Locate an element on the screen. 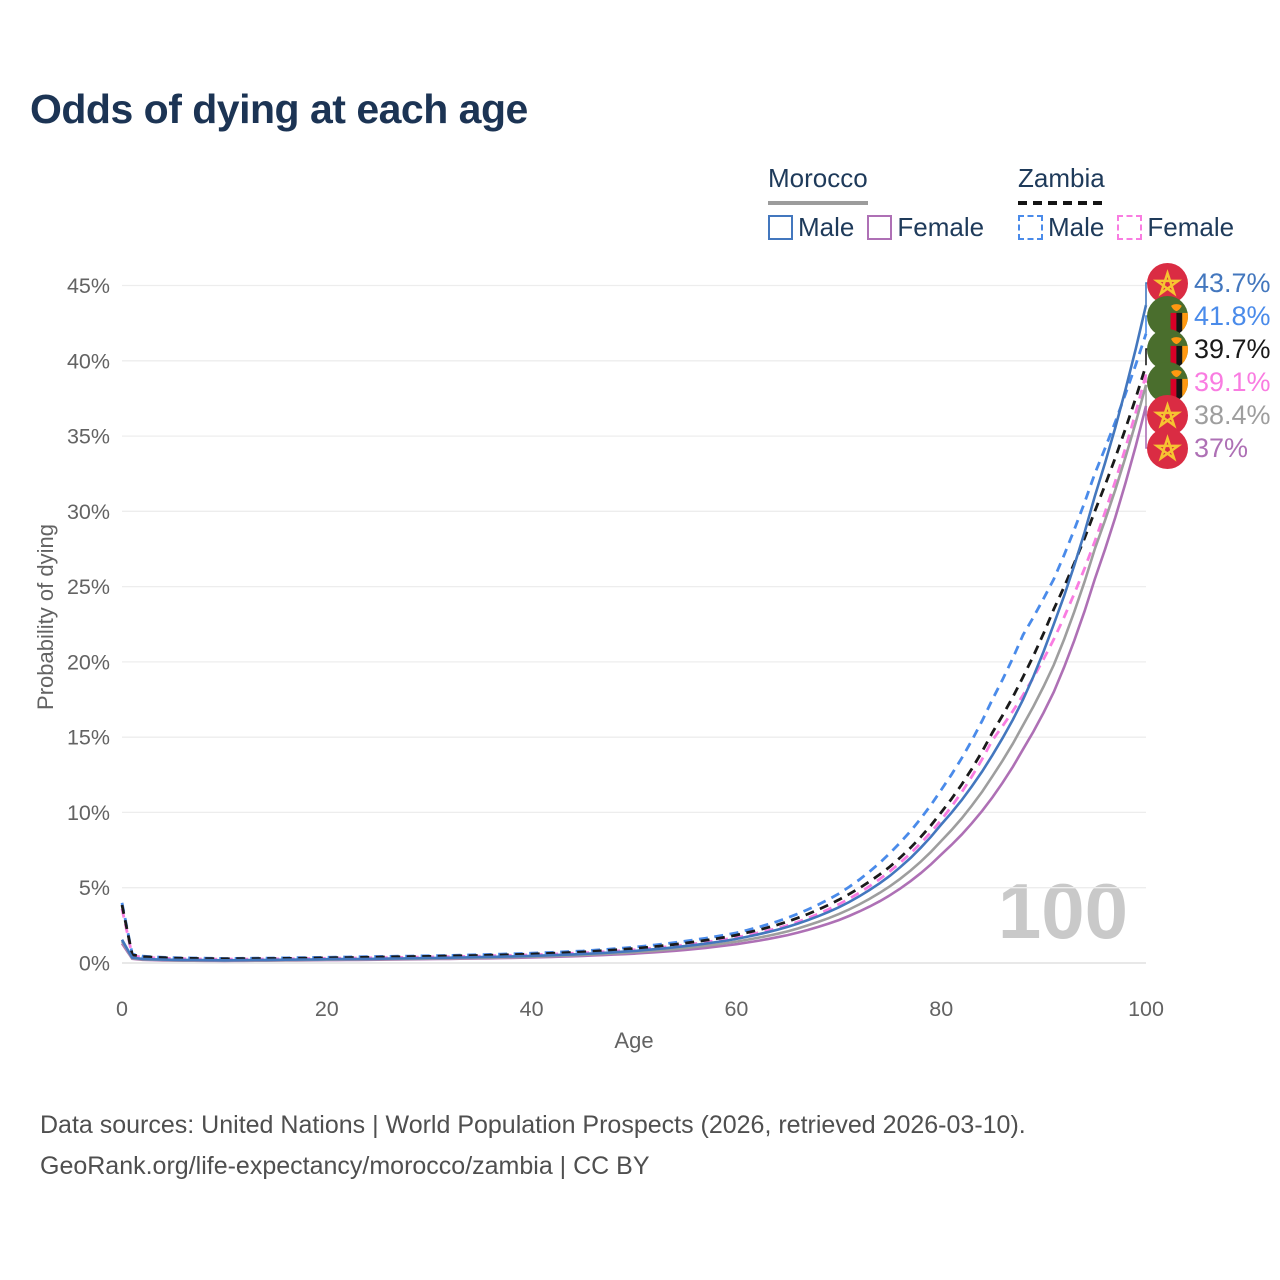  age-watermark: 100 is located at coordinates (1062, 911).